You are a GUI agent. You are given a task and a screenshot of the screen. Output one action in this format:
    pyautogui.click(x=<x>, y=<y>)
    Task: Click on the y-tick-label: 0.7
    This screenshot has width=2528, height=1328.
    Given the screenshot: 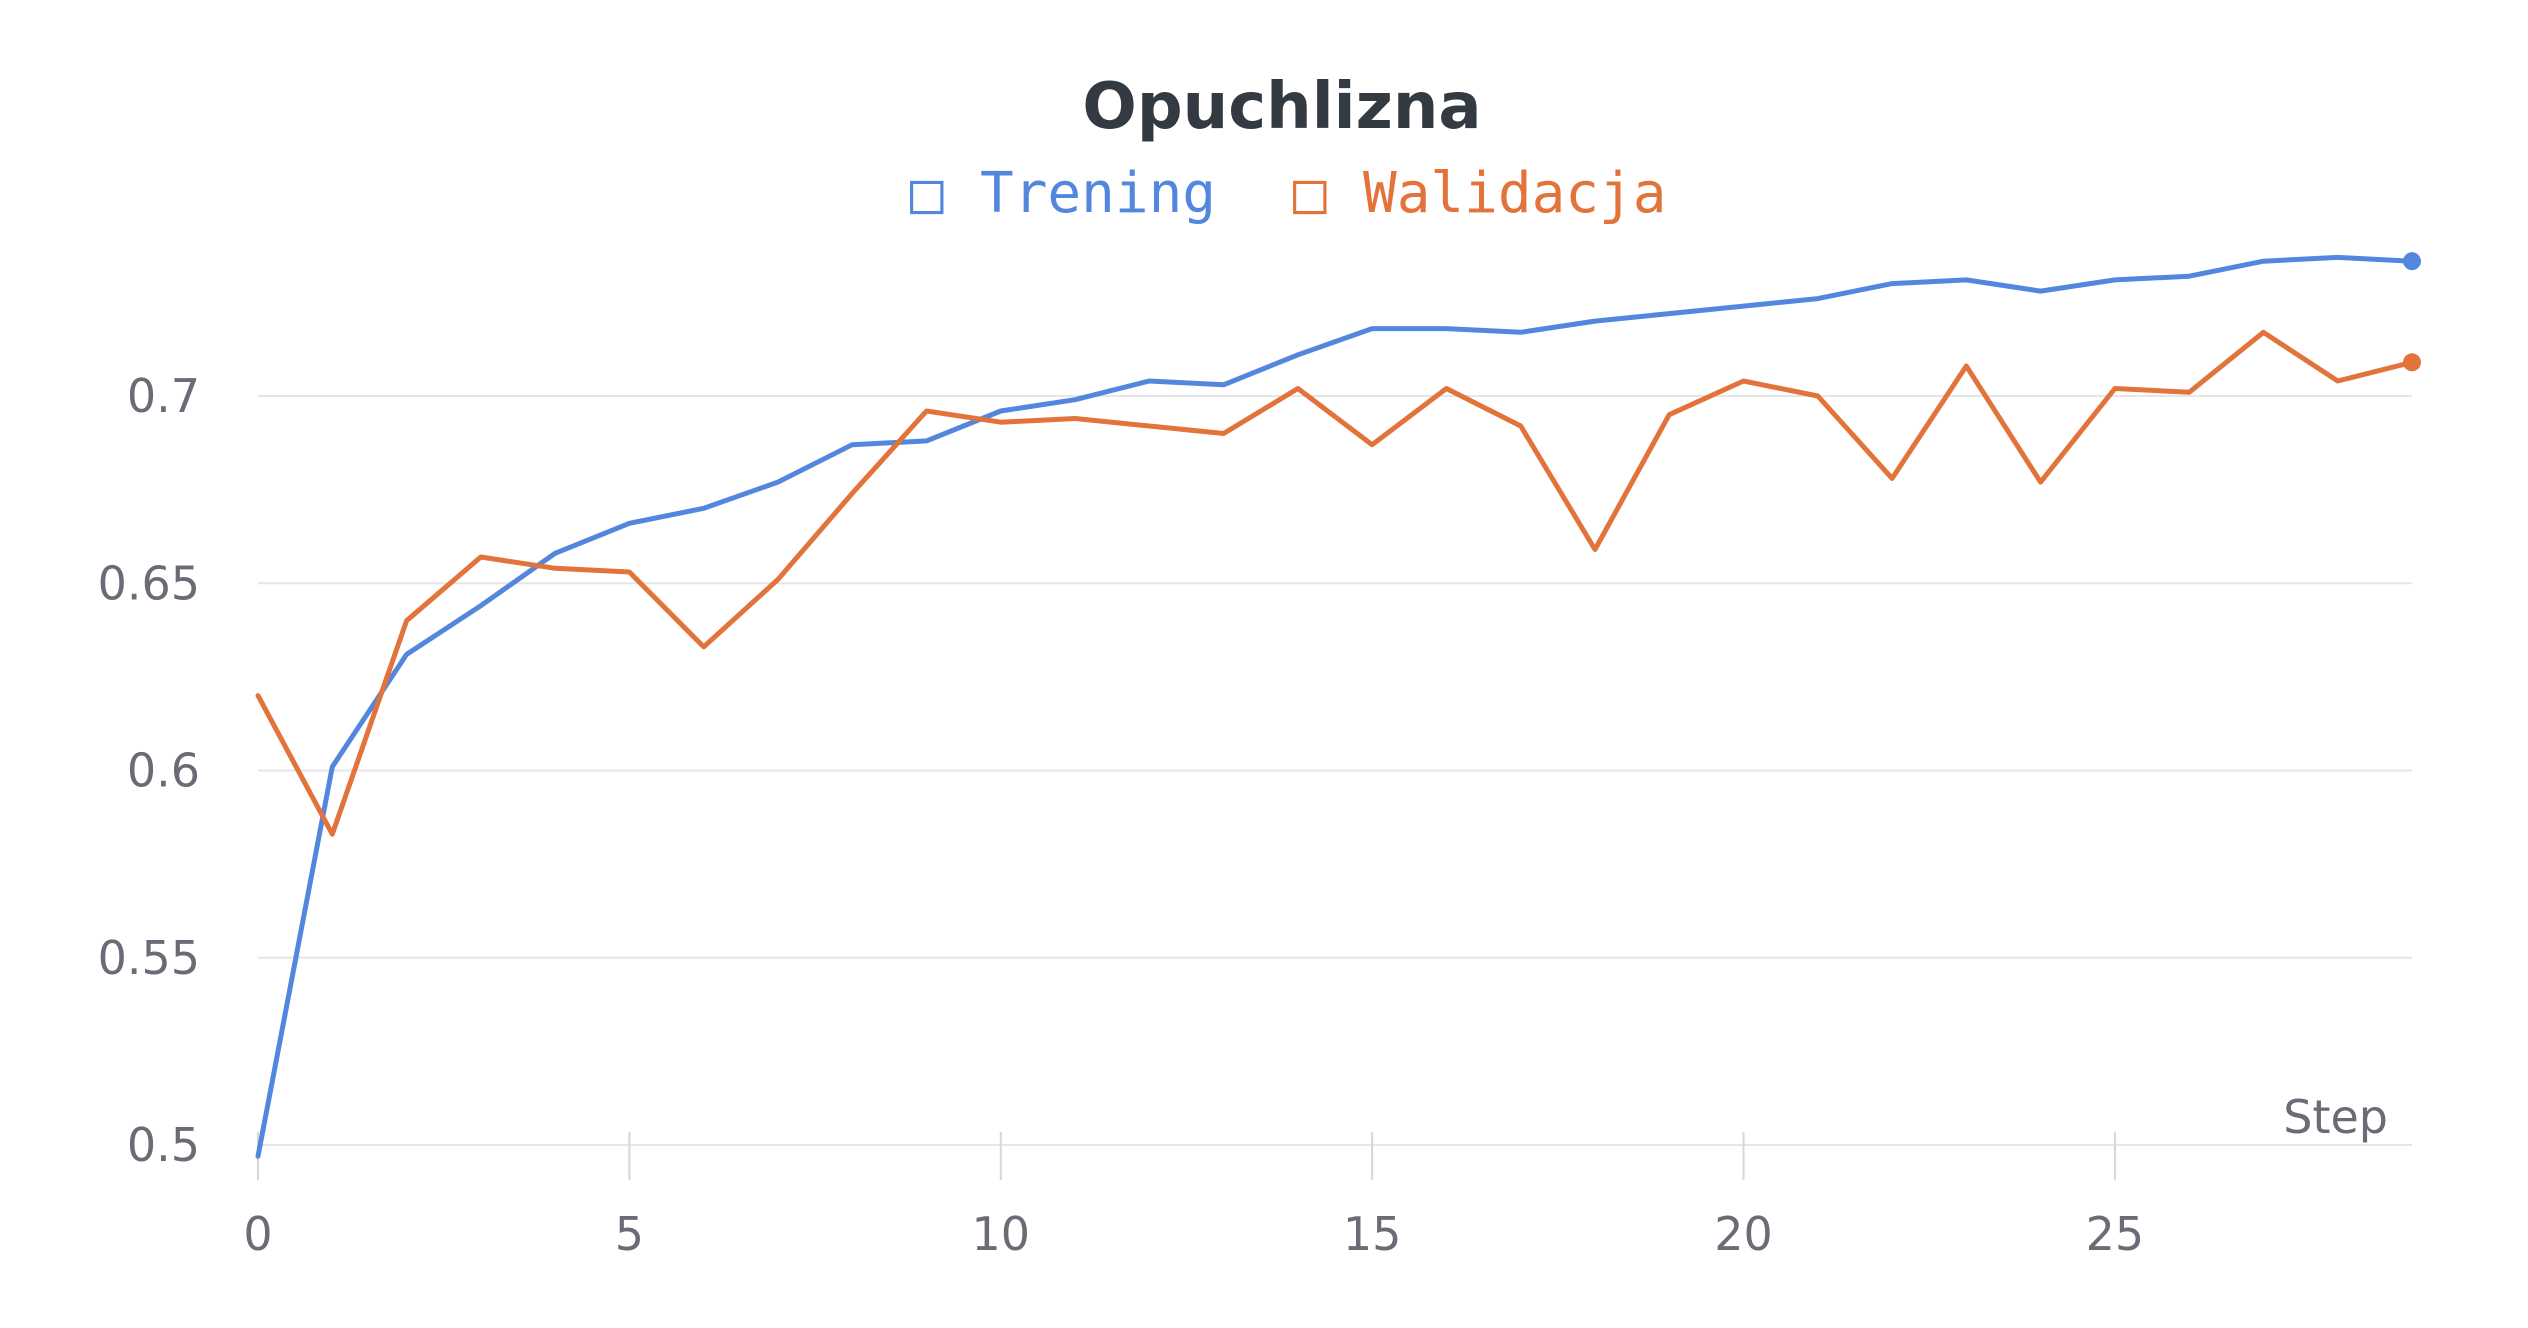 What is the action you would take?
    pyautogui.click(x=163, y=396)
    